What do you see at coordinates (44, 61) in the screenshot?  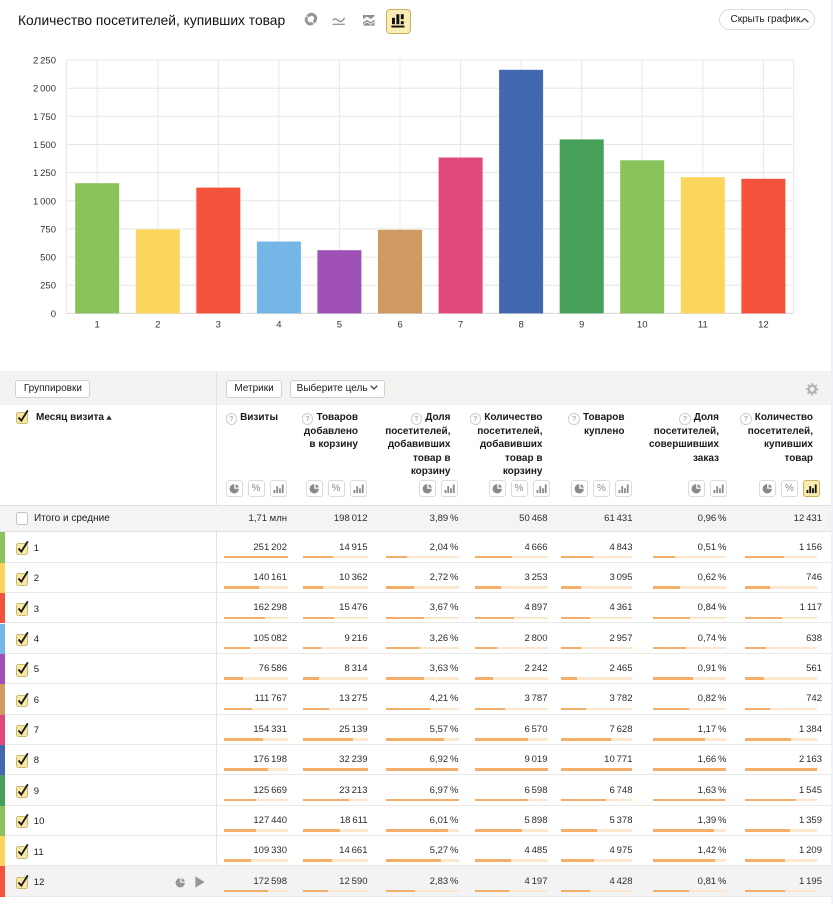 I see `svg-text: 2 250` at bounding box center [44, 61].